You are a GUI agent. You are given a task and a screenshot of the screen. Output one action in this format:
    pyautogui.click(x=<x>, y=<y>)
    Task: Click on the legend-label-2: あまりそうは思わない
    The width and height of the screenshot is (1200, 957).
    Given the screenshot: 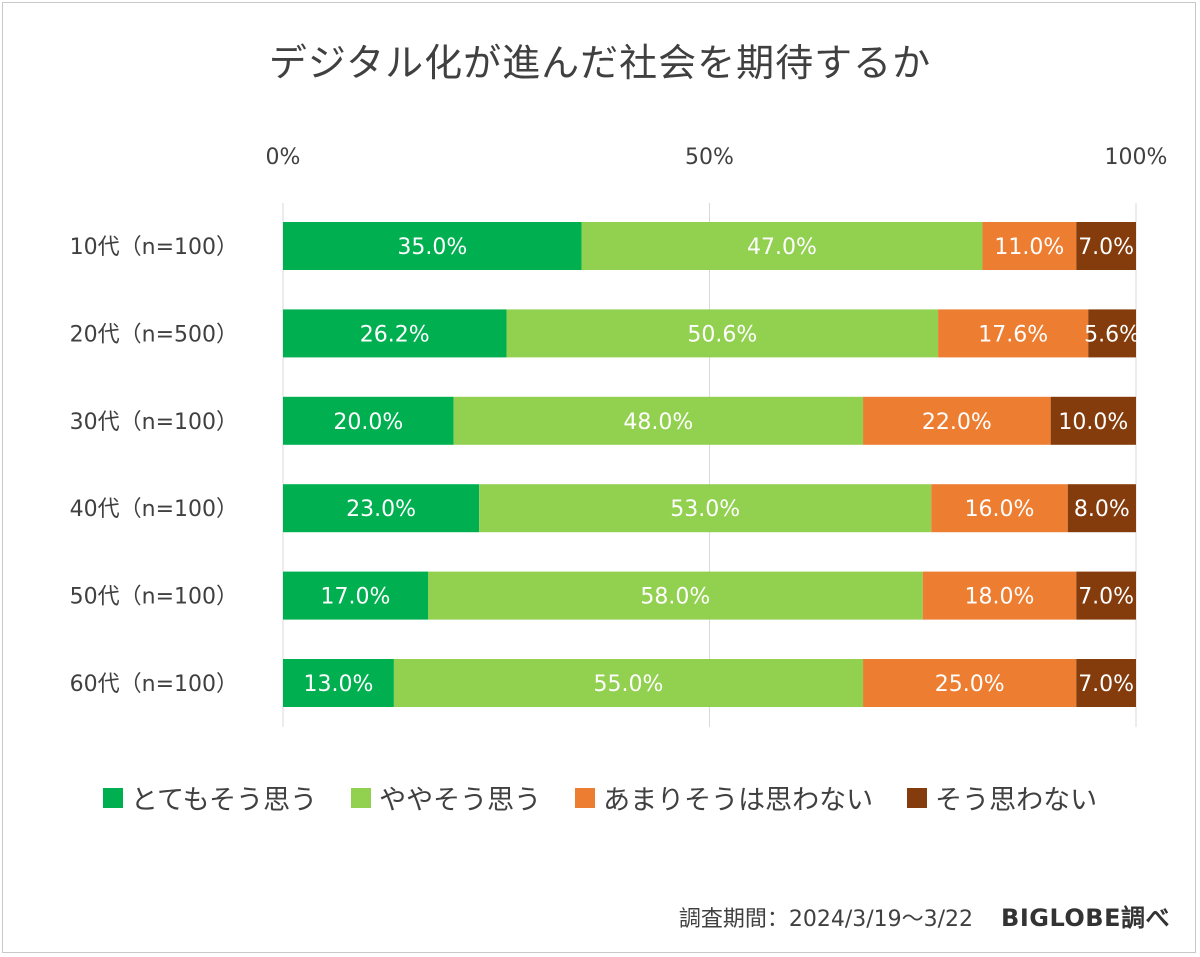 What is the action you would take?
    pyautogui.click(x=738, y=800)
    